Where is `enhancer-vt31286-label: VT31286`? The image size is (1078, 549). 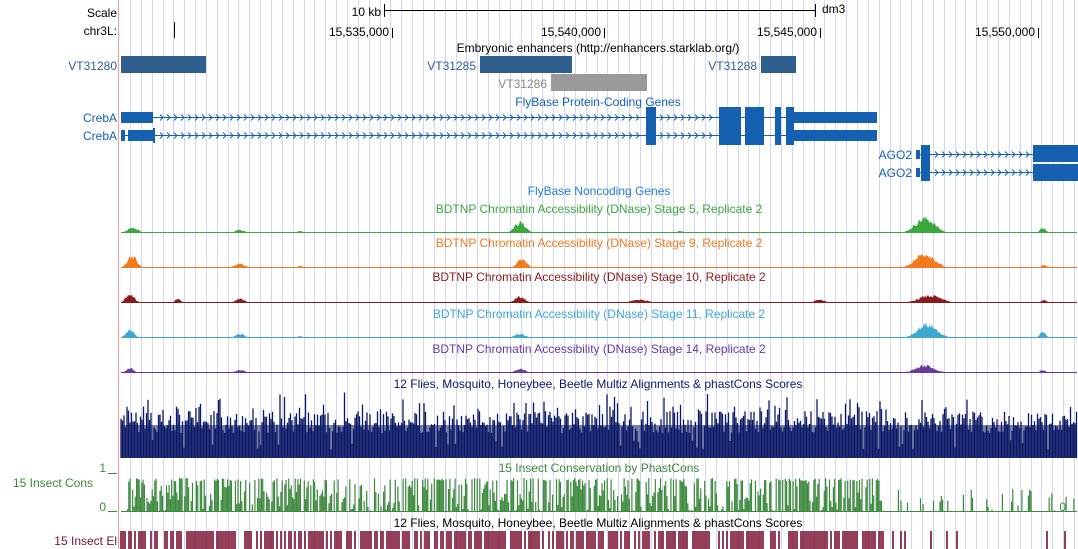
enhancer-vt31286-label: VT31286 is located at coordinates (522, 84).